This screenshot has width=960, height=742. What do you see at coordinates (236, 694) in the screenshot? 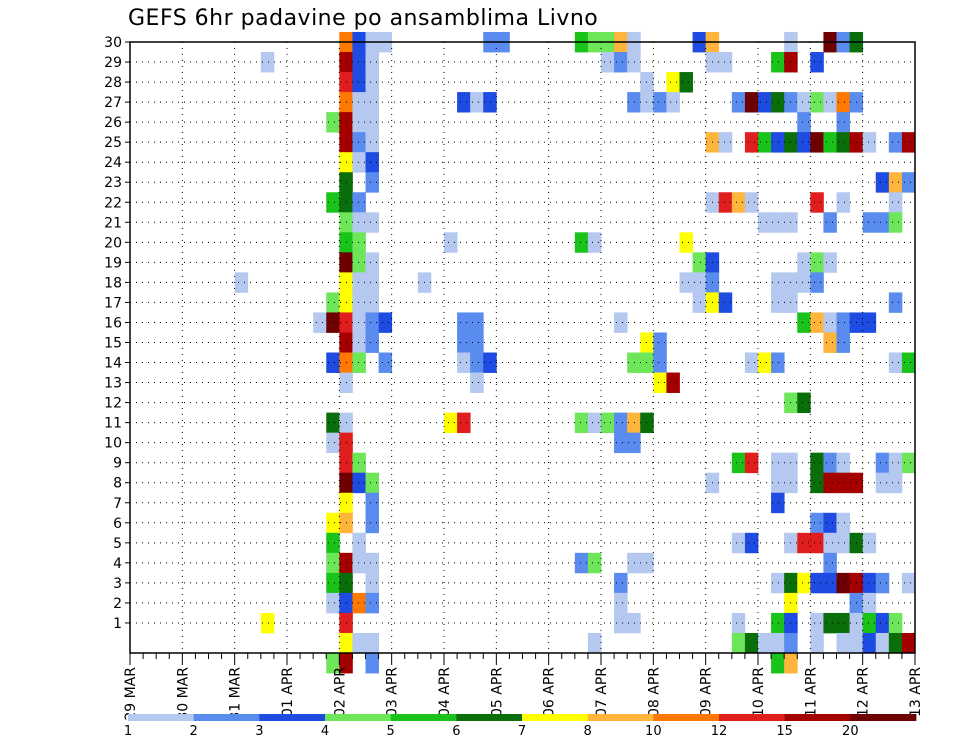
I see `x-tick-label: 31 MAR` at bounding box center [236, 694].